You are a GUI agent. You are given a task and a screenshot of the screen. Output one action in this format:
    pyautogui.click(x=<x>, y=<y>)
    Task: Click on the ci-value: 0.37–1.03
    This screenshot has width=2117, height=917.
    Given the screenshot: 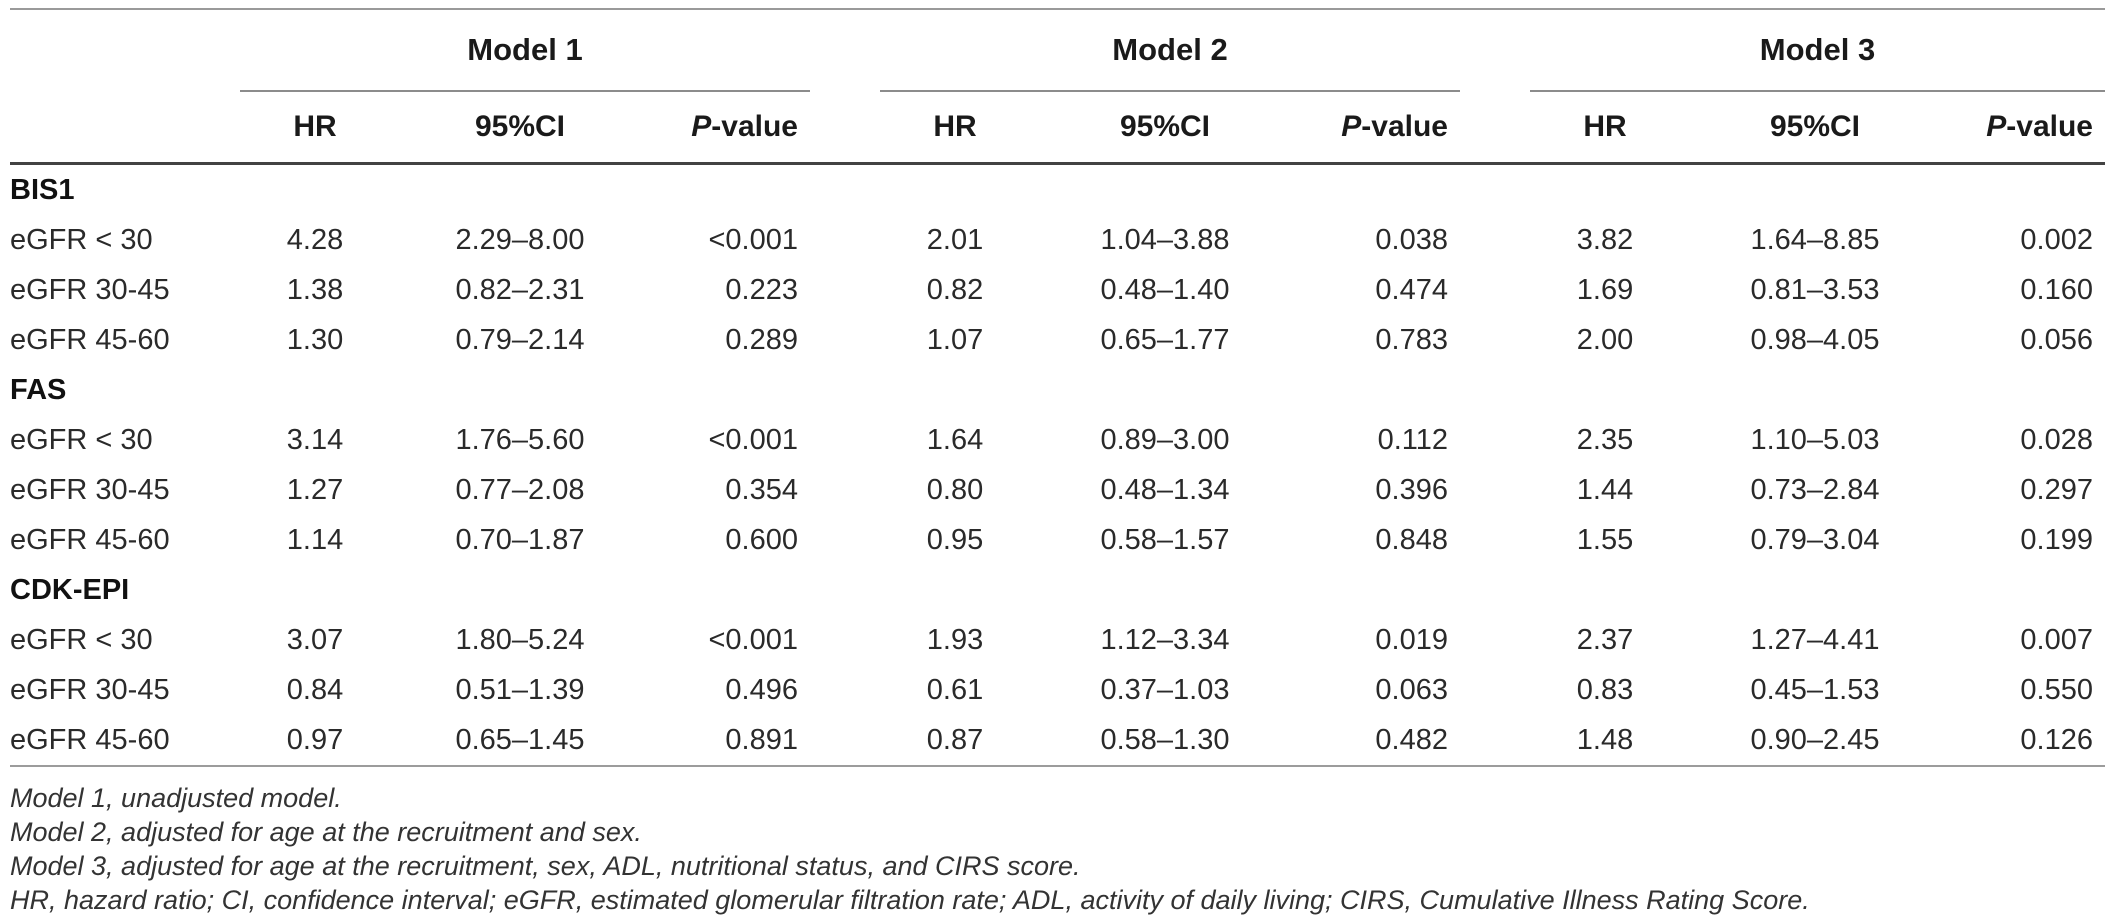 What is the action you would take?
    pyautogui.click(x=1165, y=689)
    